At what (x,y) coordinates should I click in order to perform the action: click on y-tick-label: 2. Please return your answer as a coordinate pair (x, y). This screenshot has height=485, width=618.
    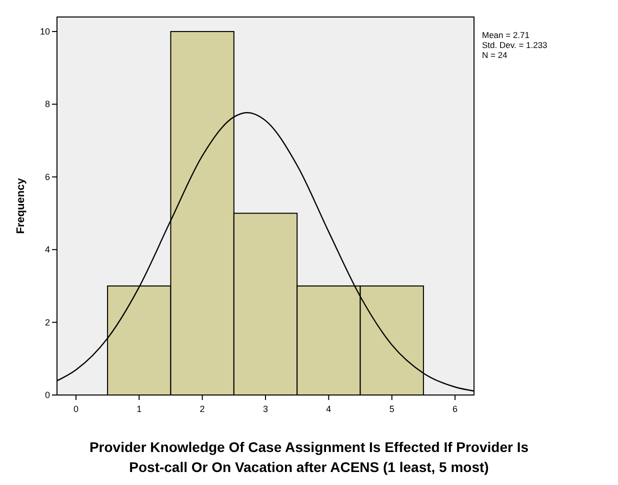
    Looking at the image, I should click on (47, 322).